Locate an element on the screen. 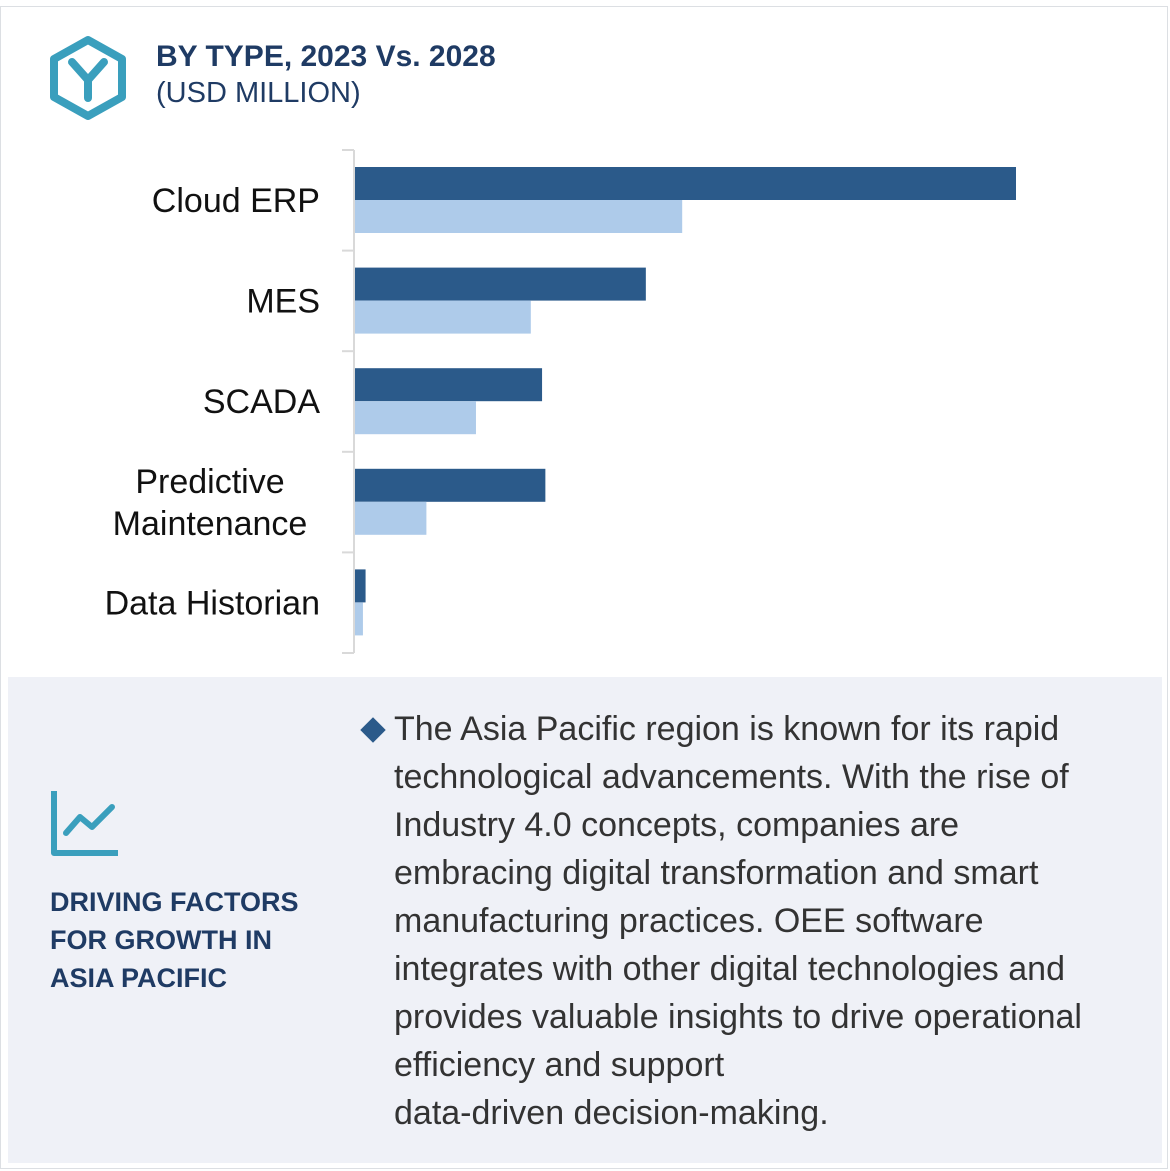 The width and height of the screenshot is (1170, 1171). trend-chart-icon is located at coordinates (84, 823).